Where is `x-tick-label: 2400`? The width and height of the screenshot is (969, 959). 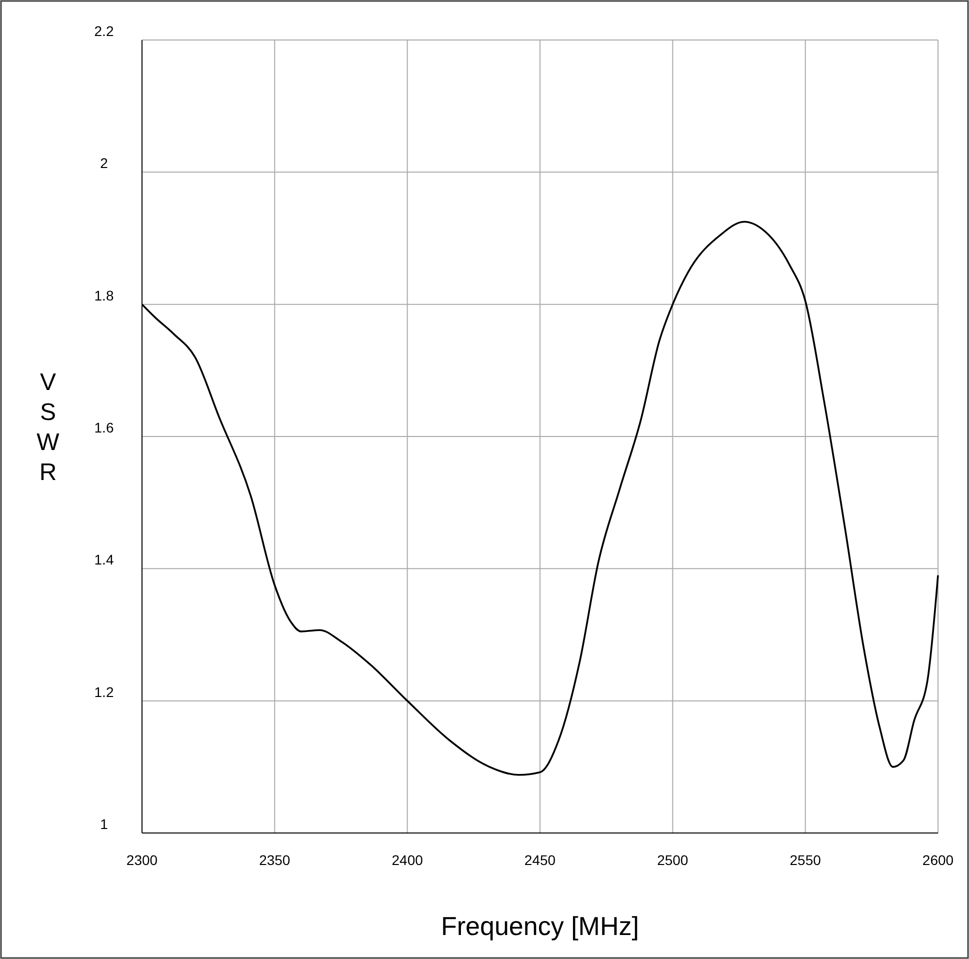 x-tick-label: 2400 is located at coordinates (408, 860).